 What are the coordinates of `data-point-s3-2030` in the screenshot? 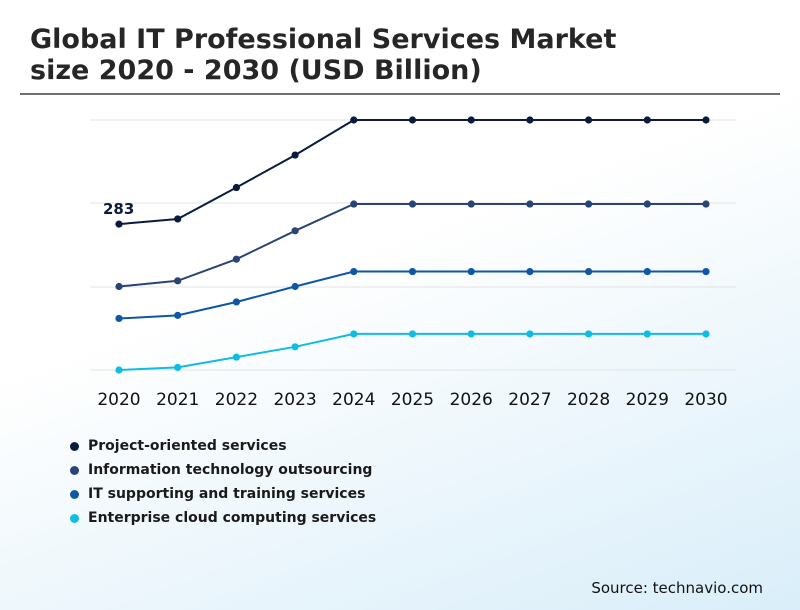 It's located at (706, 271).